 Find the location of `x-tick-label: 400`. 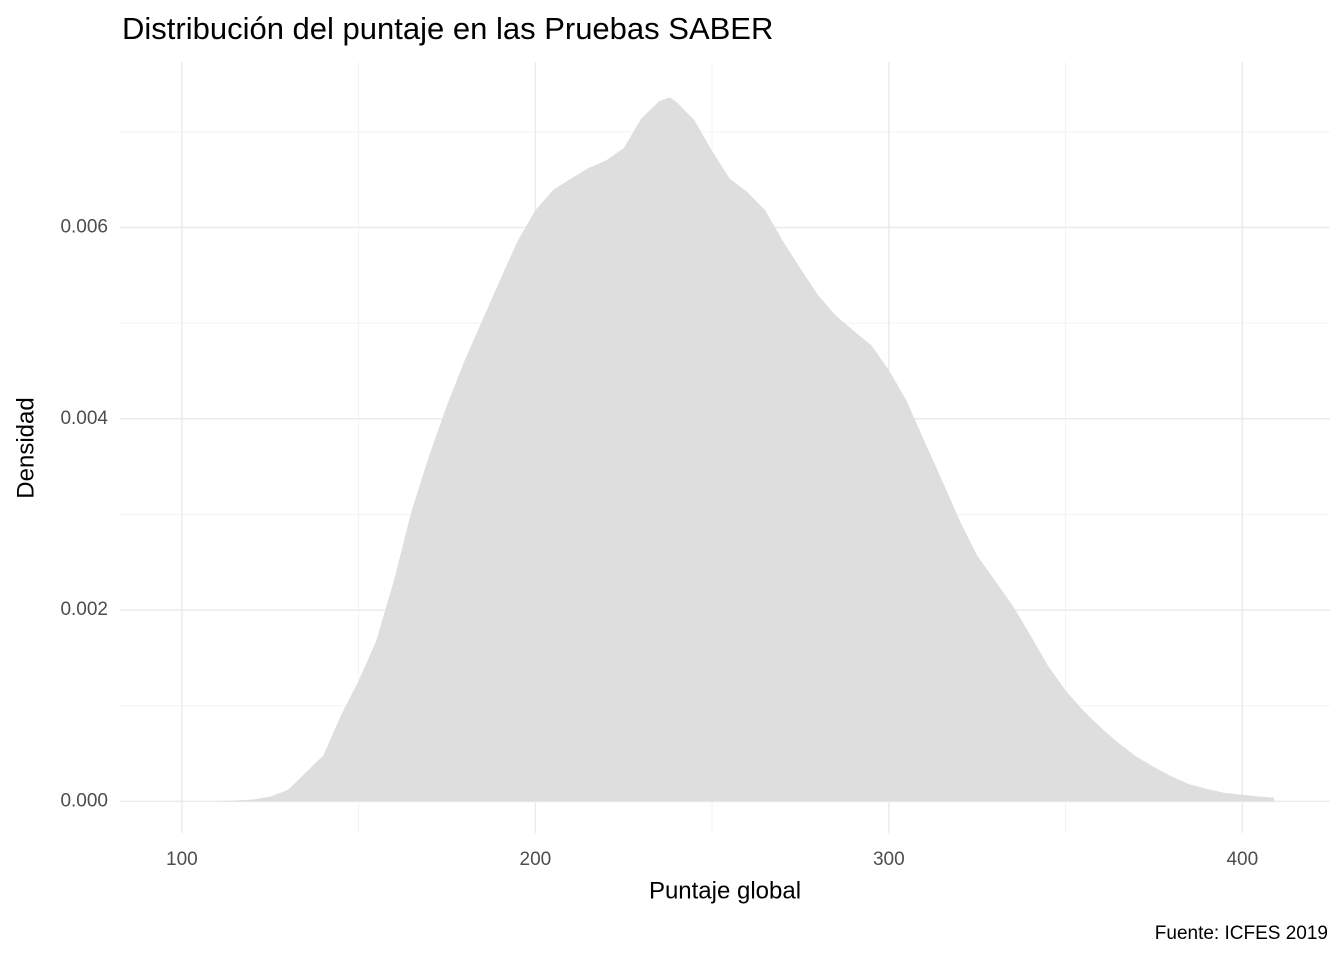

x-tick-label: 400 is located at coordinates (1242, 859).